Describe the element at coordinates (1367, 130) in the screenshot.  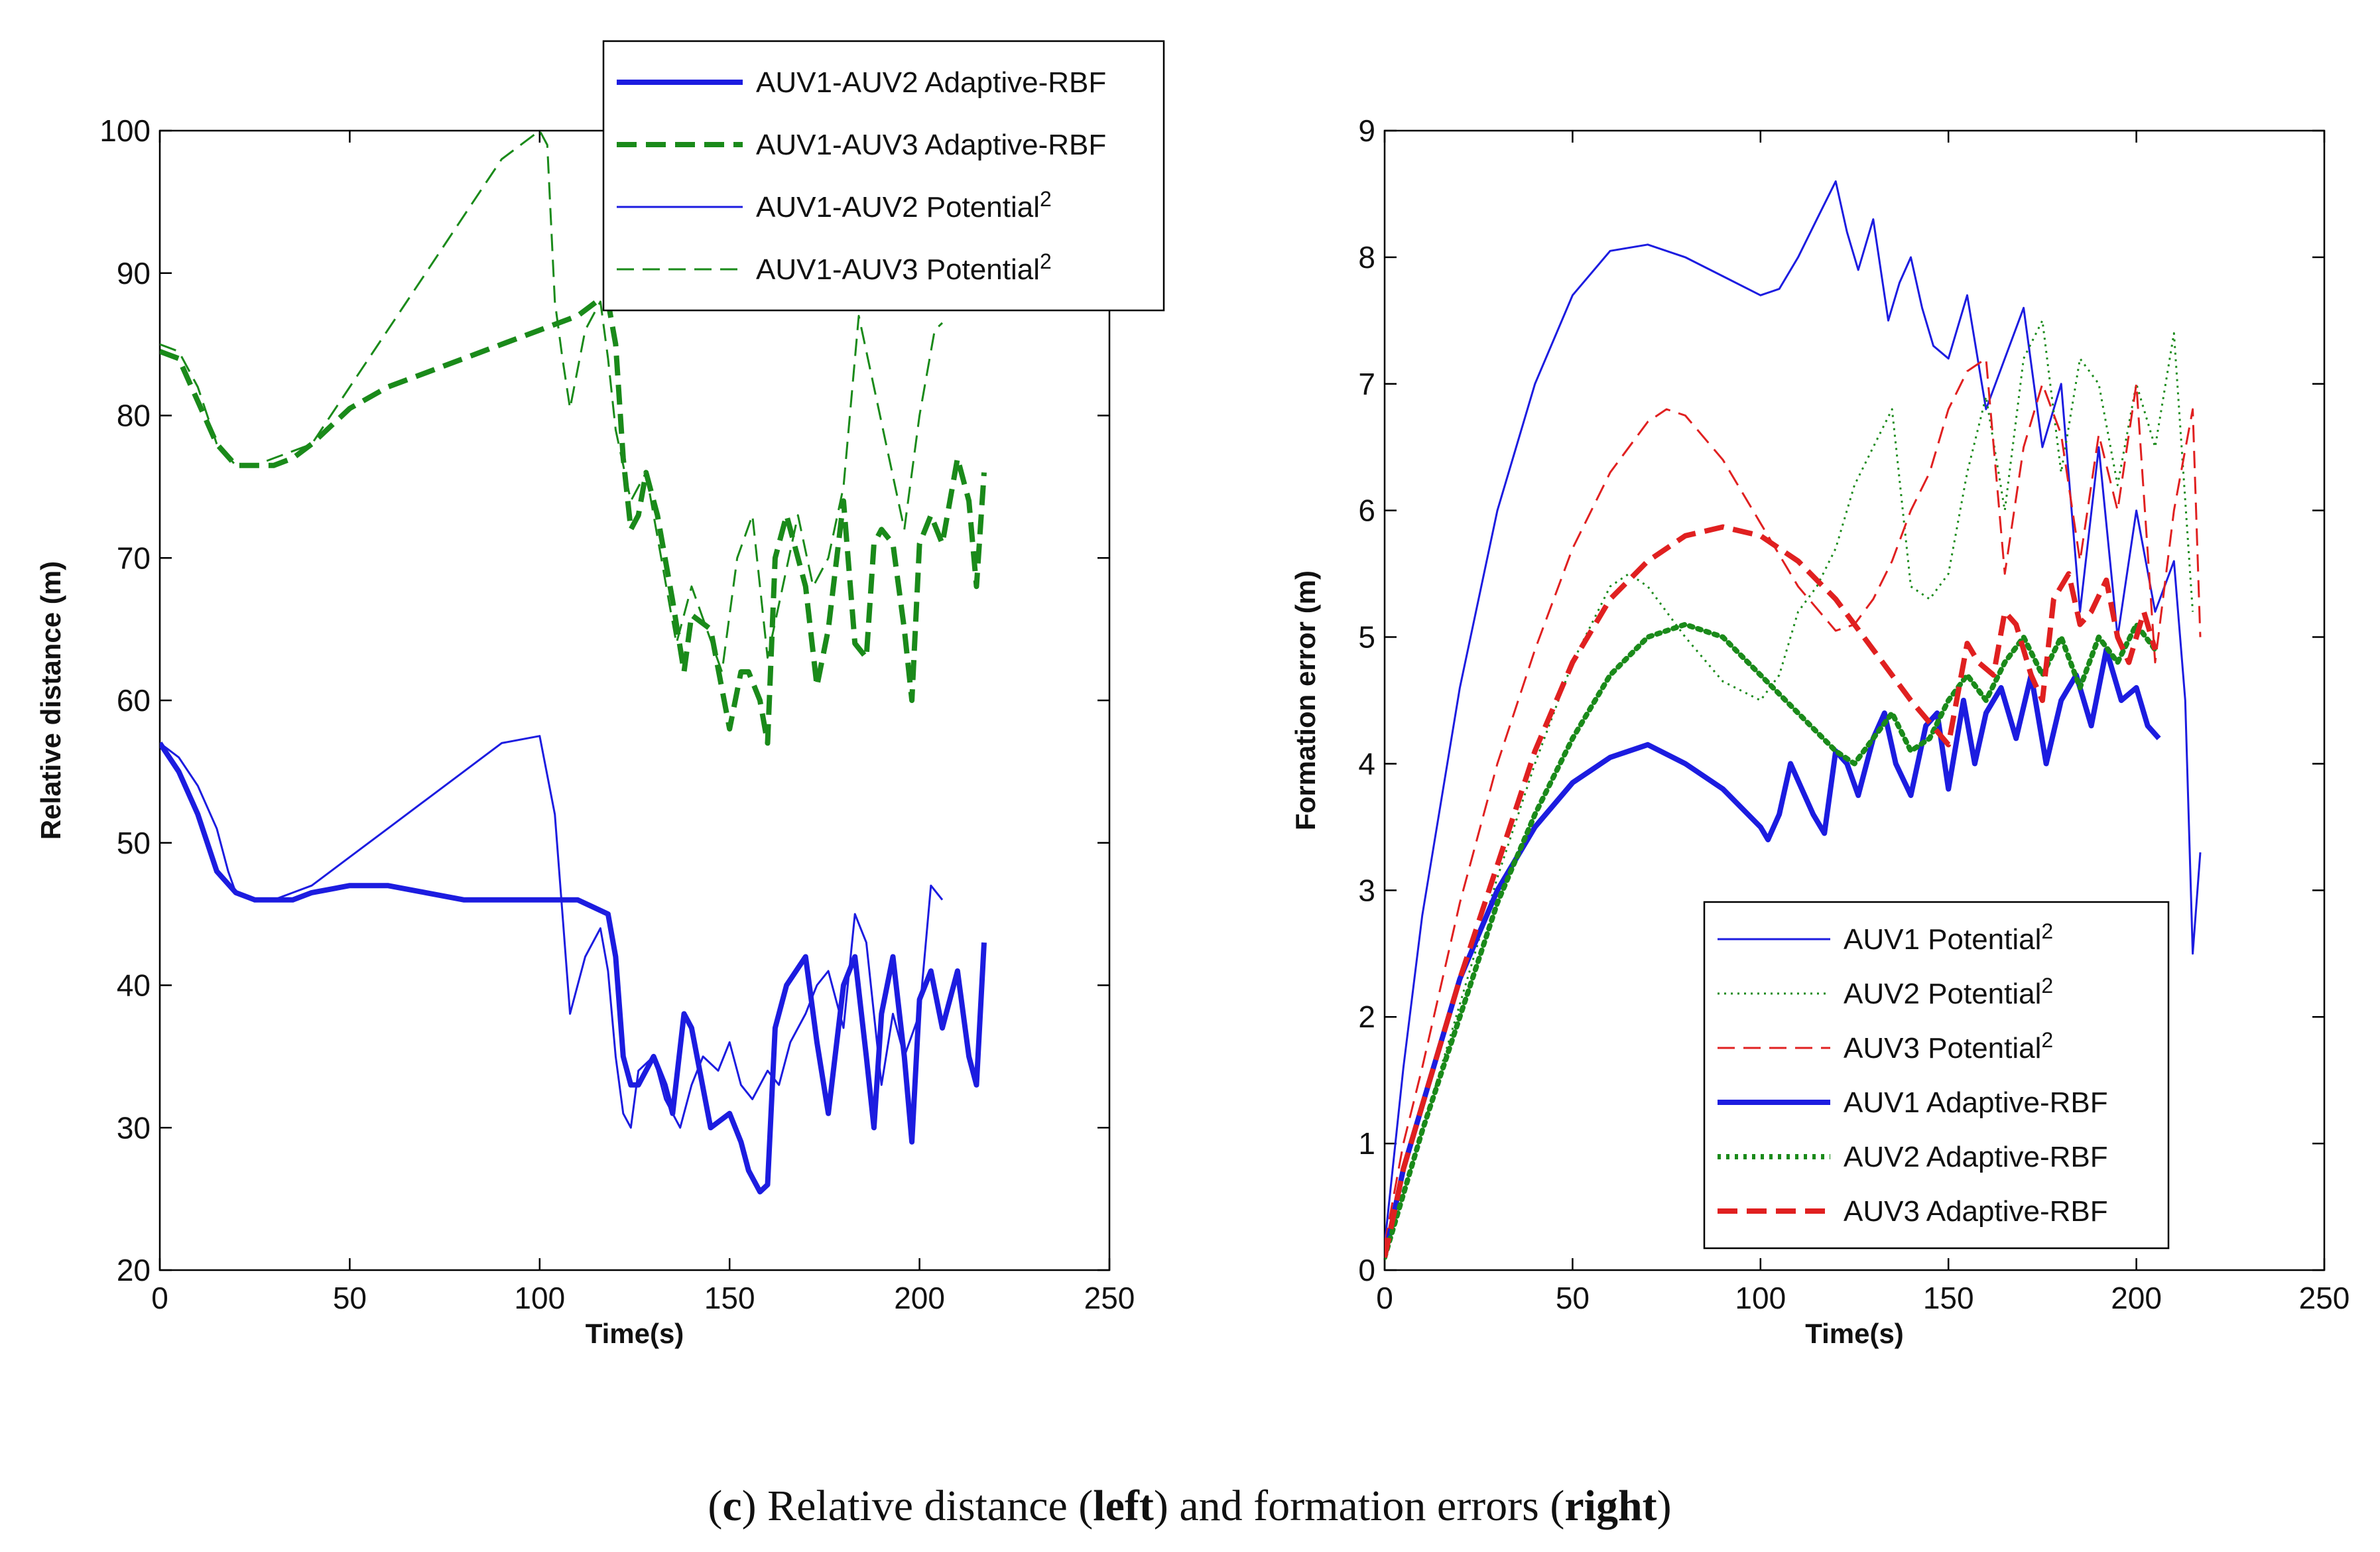
I see `y-tick-label: 9` at that location.